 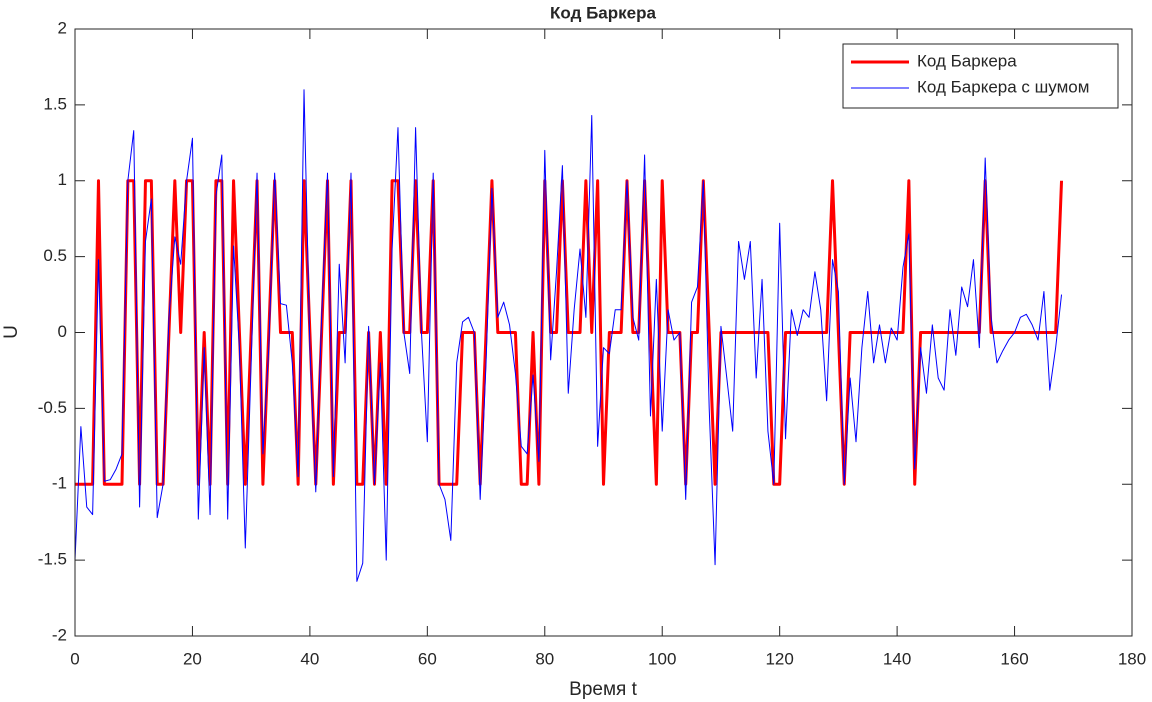 What do you see at coordinates (603, 689) in the screenshot?
I see `x-axis-label: Время t` at bounding box center [603, 689].